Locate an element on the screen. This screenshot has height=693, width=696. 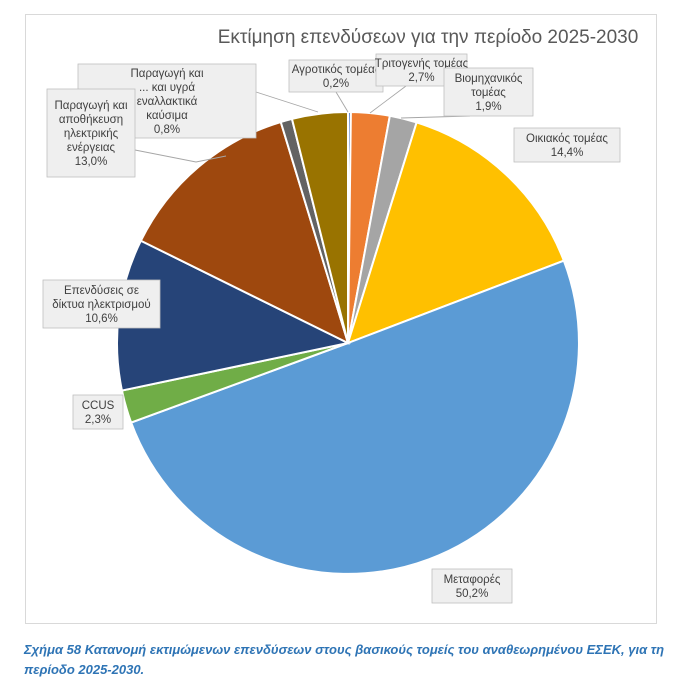
data-label-category: Επενδύσεις σε is located at coordinates (101, 291).